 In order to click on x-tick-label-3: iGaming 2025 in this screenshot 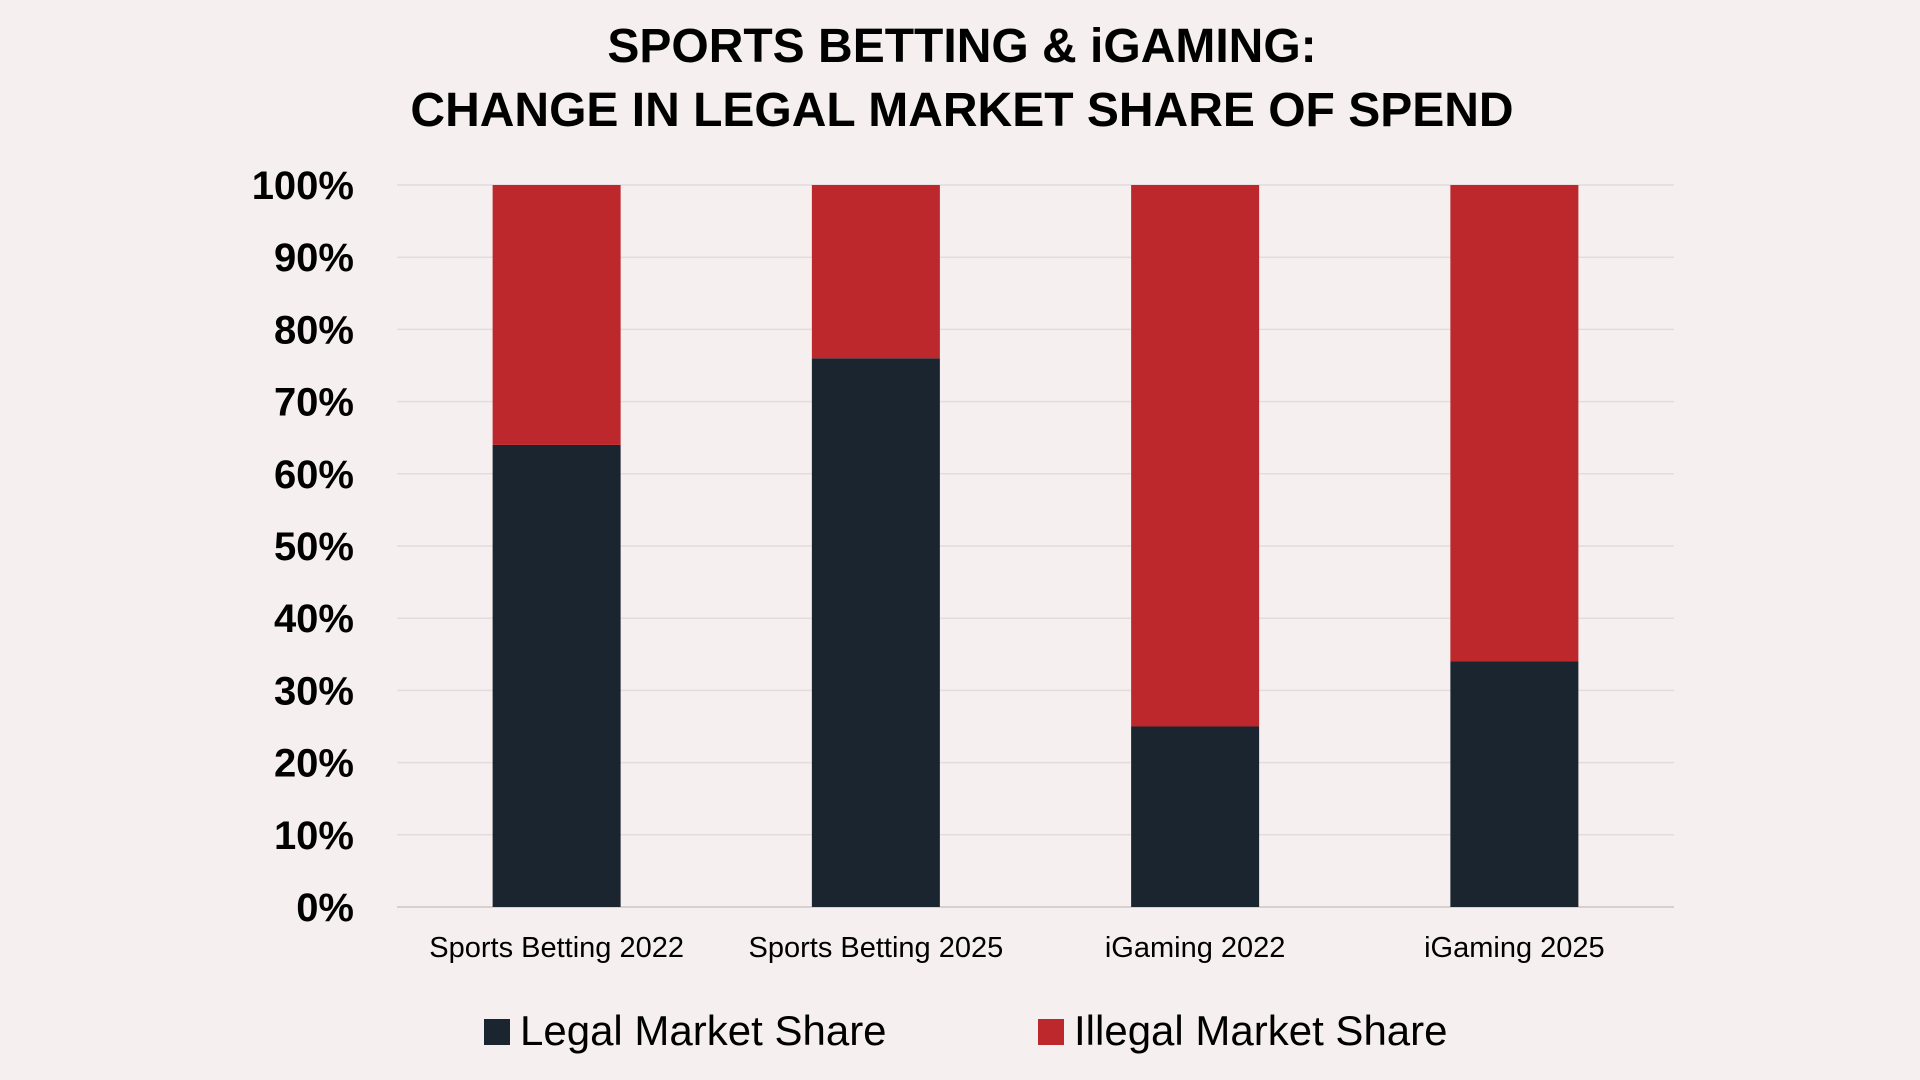, I will do `click(1514, 948)`.